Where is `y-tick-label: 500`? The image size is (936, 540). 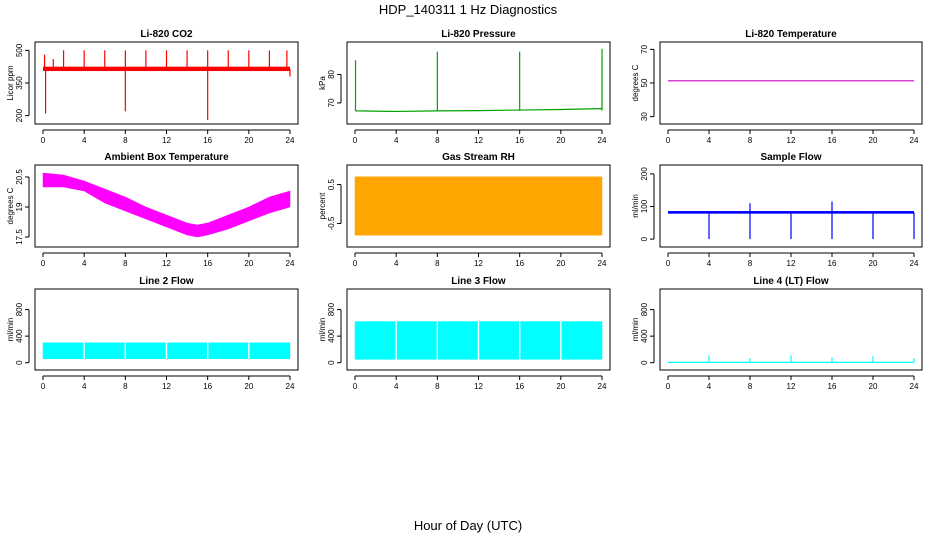 y-tick-label: 500 is located at coordinates (19, 50).